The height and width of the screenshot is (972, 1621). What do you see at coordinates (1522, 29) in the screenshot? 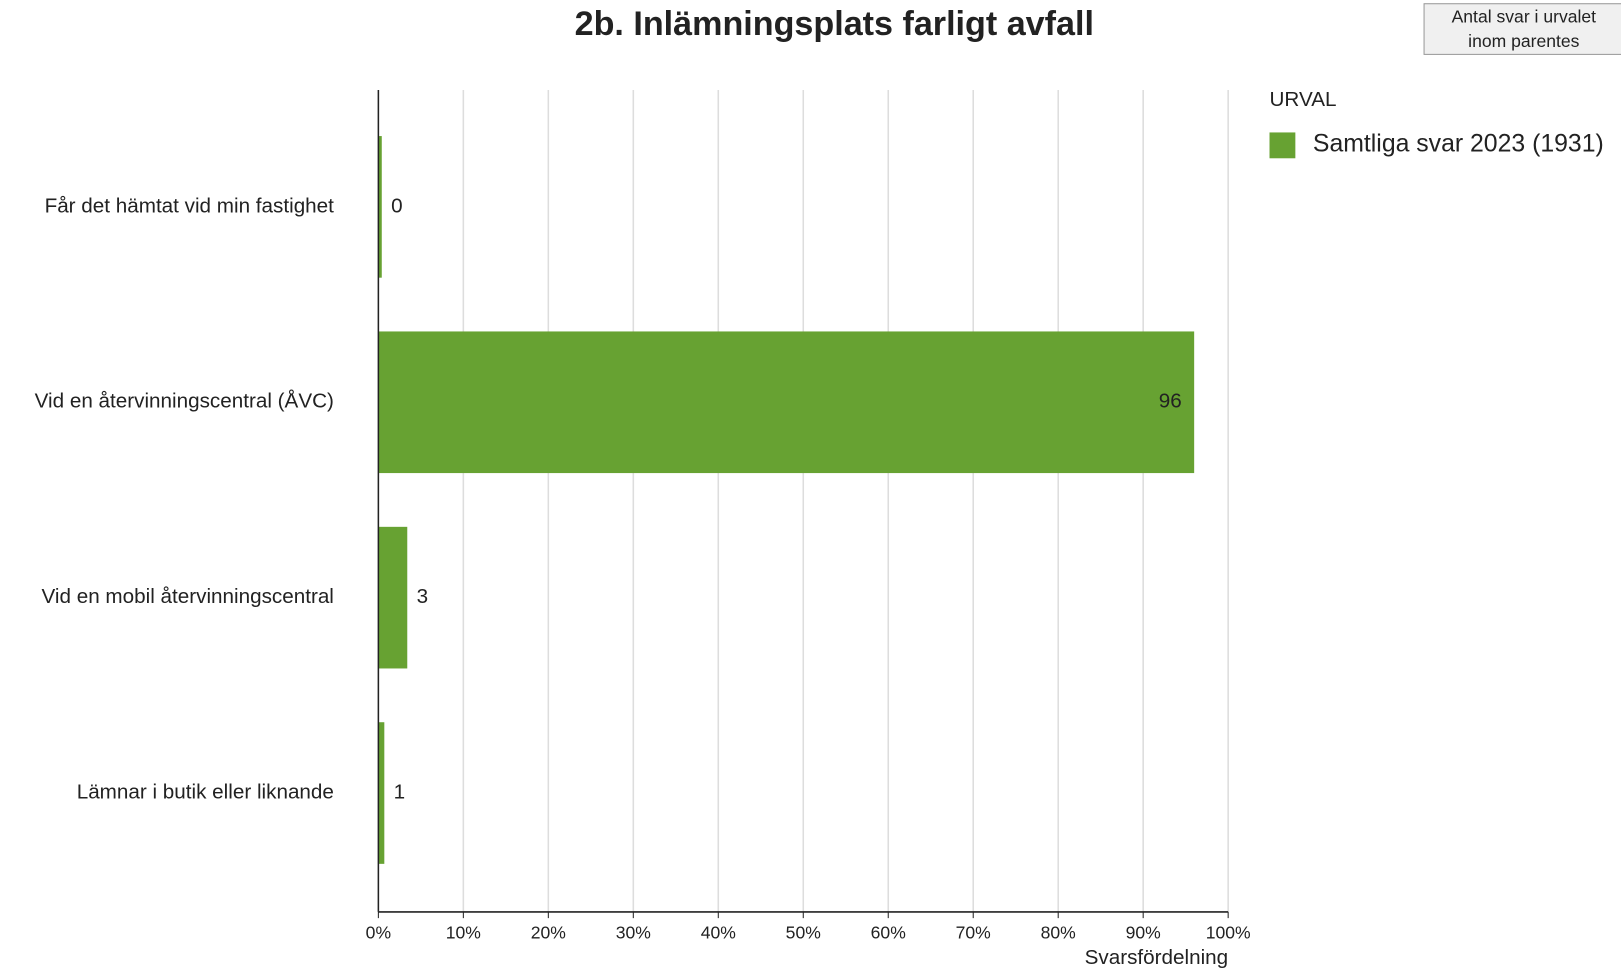
I see `note-box` at bounding box center [1522, 29].